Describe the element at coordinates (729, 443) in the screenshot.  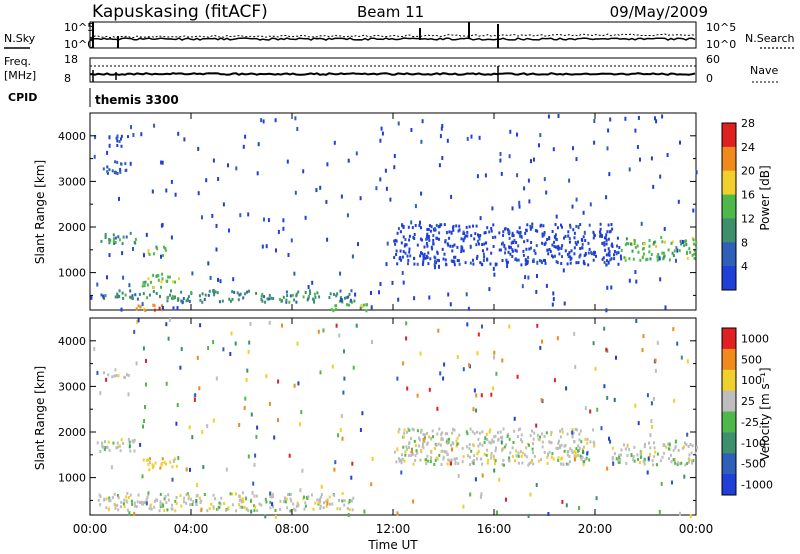
I see `colorbar-segment` at that location.